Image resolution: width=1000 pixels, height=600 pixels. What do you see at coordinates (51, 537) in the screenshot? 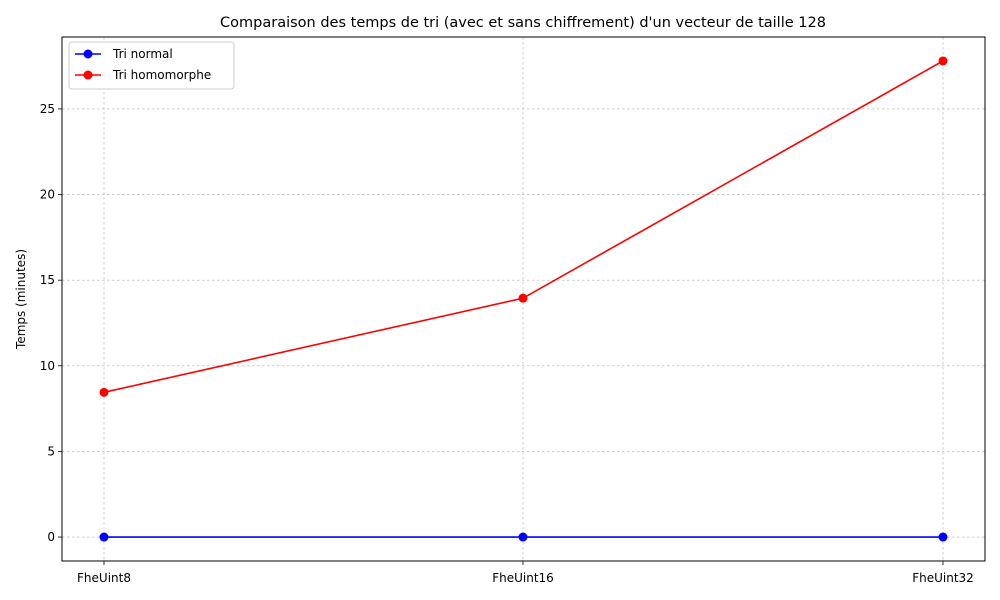
I see `y-tick-label: 0` at bounding box center [51, 537].